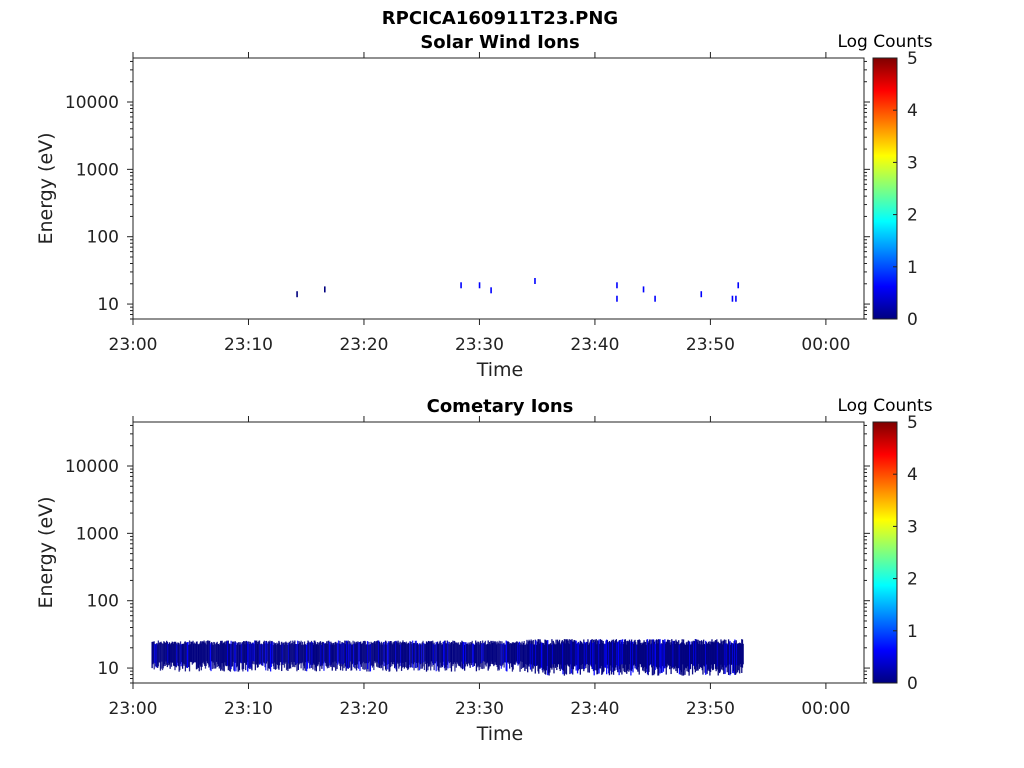 The width and height of the screenshot is (1024, 768). What do you see at coordinates (912, 684) in the screenshot?
I see `colorbar-tick-label: 0` at bounding box center [912, 684].